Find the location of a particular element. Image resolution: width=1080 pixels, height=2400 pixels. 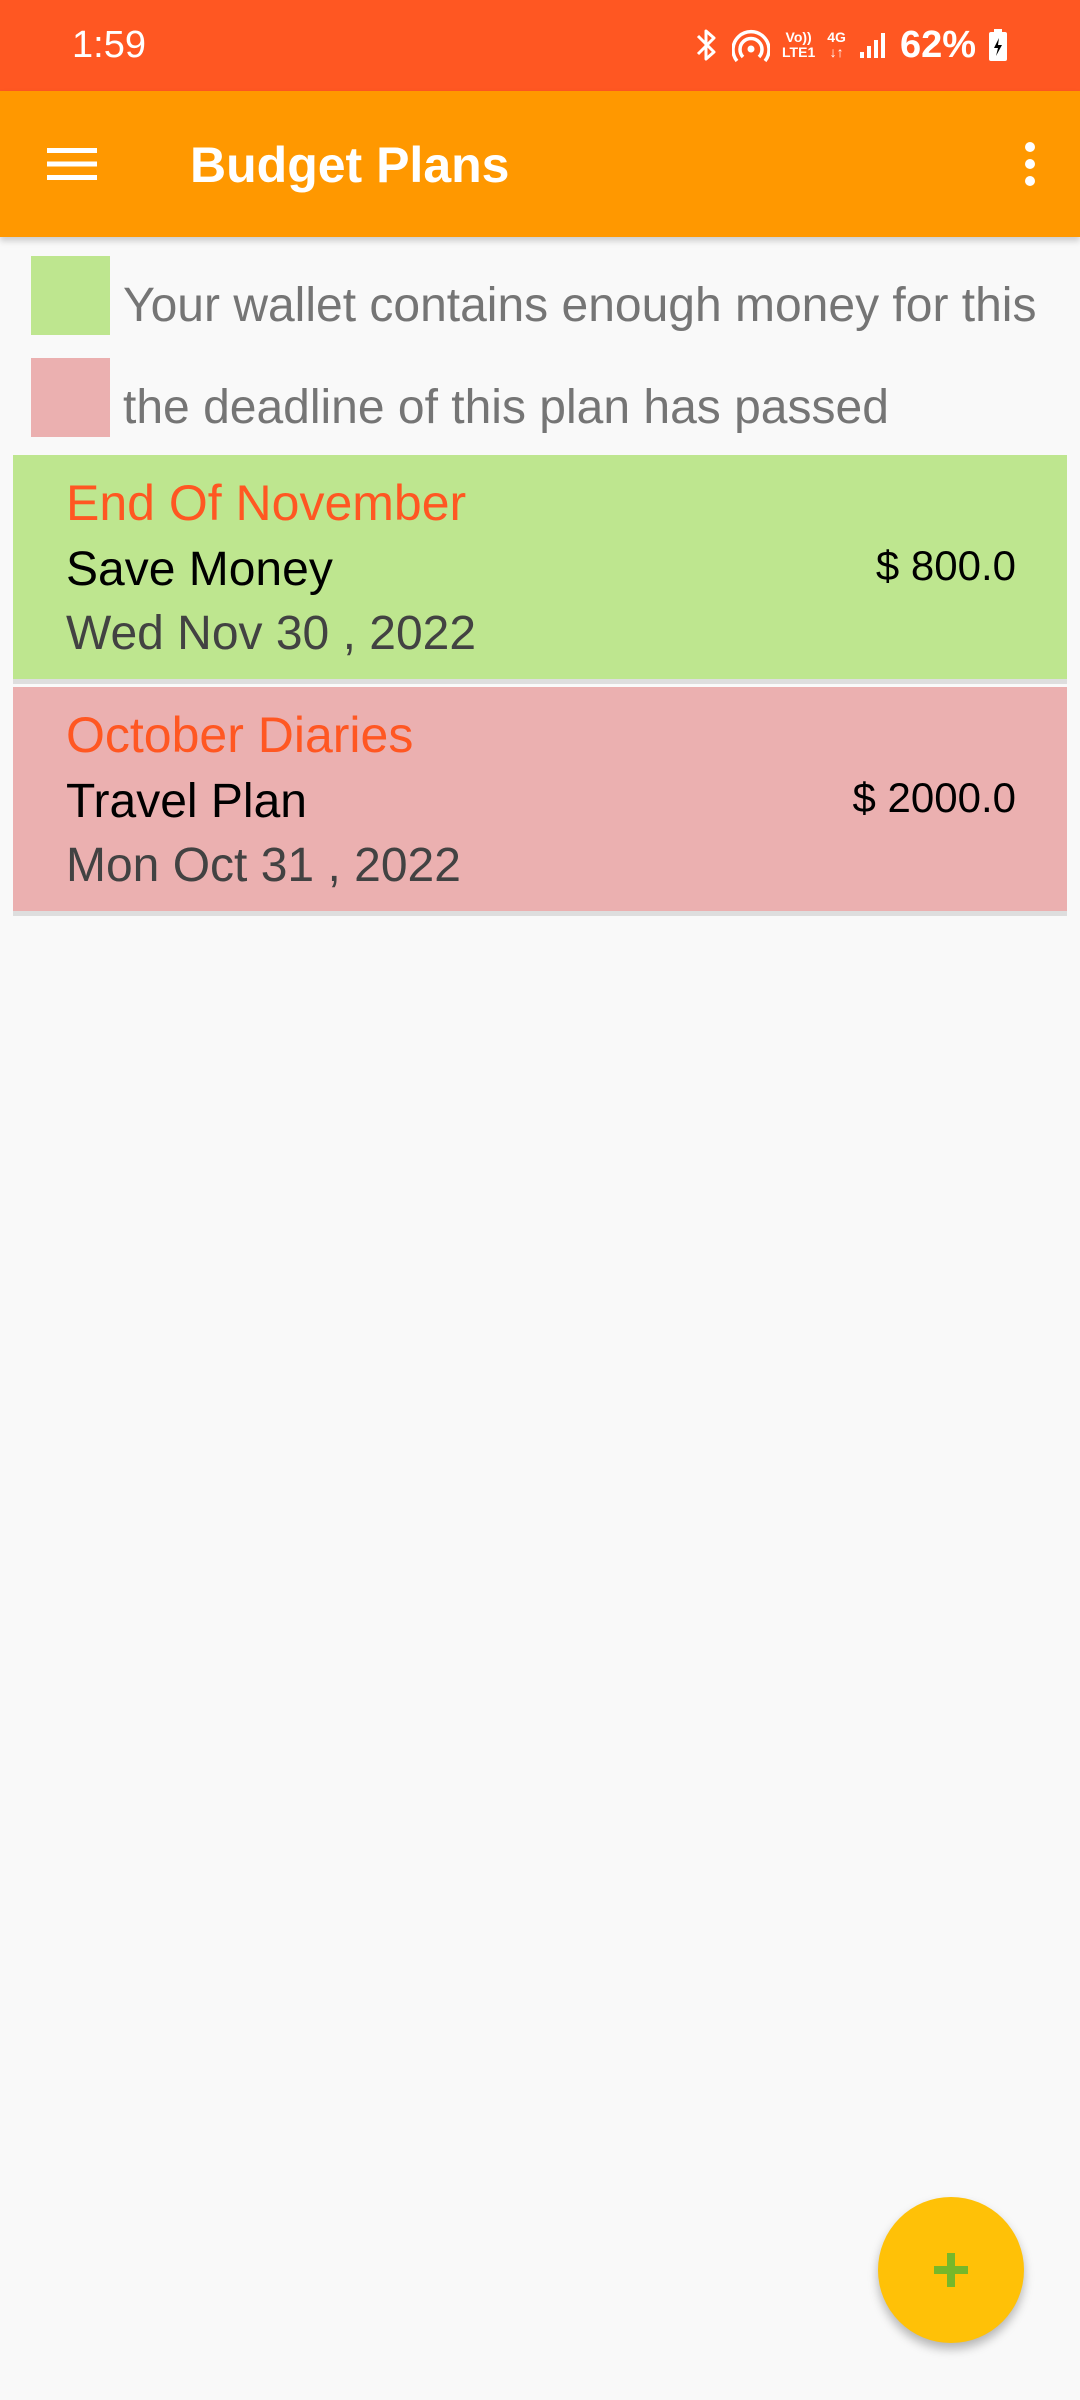

plus-icon is located at coordinates (951, 2270).